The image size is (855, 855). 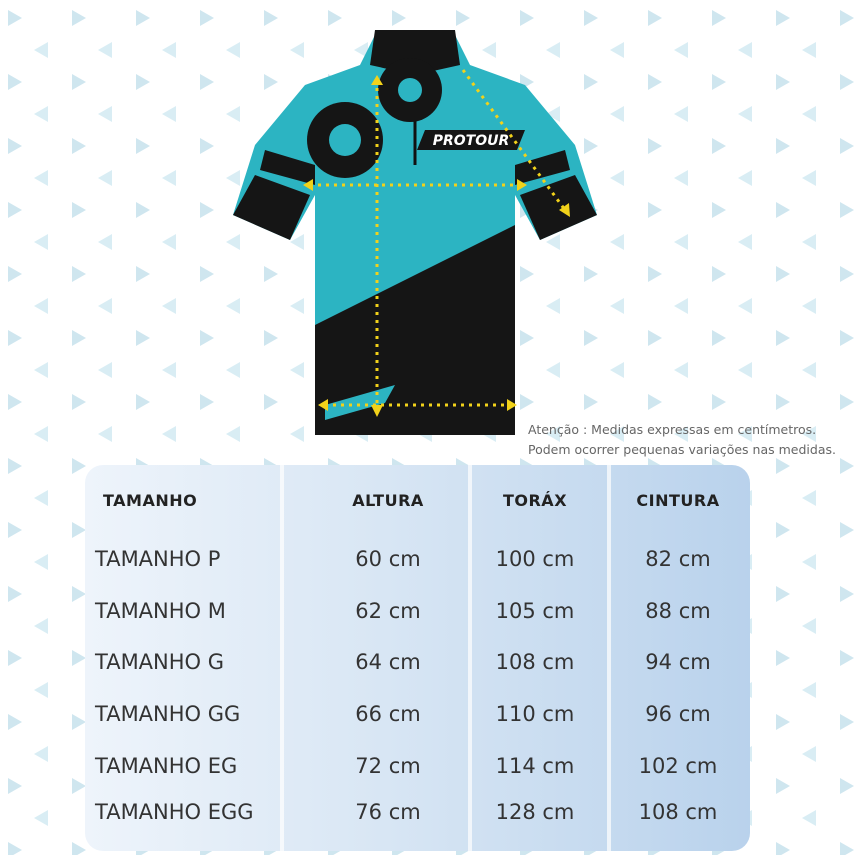 What do you see at coordinates (678, 559) in the screenshot?
I see `size-value: 82 cm` at bounding box center [678, 559].